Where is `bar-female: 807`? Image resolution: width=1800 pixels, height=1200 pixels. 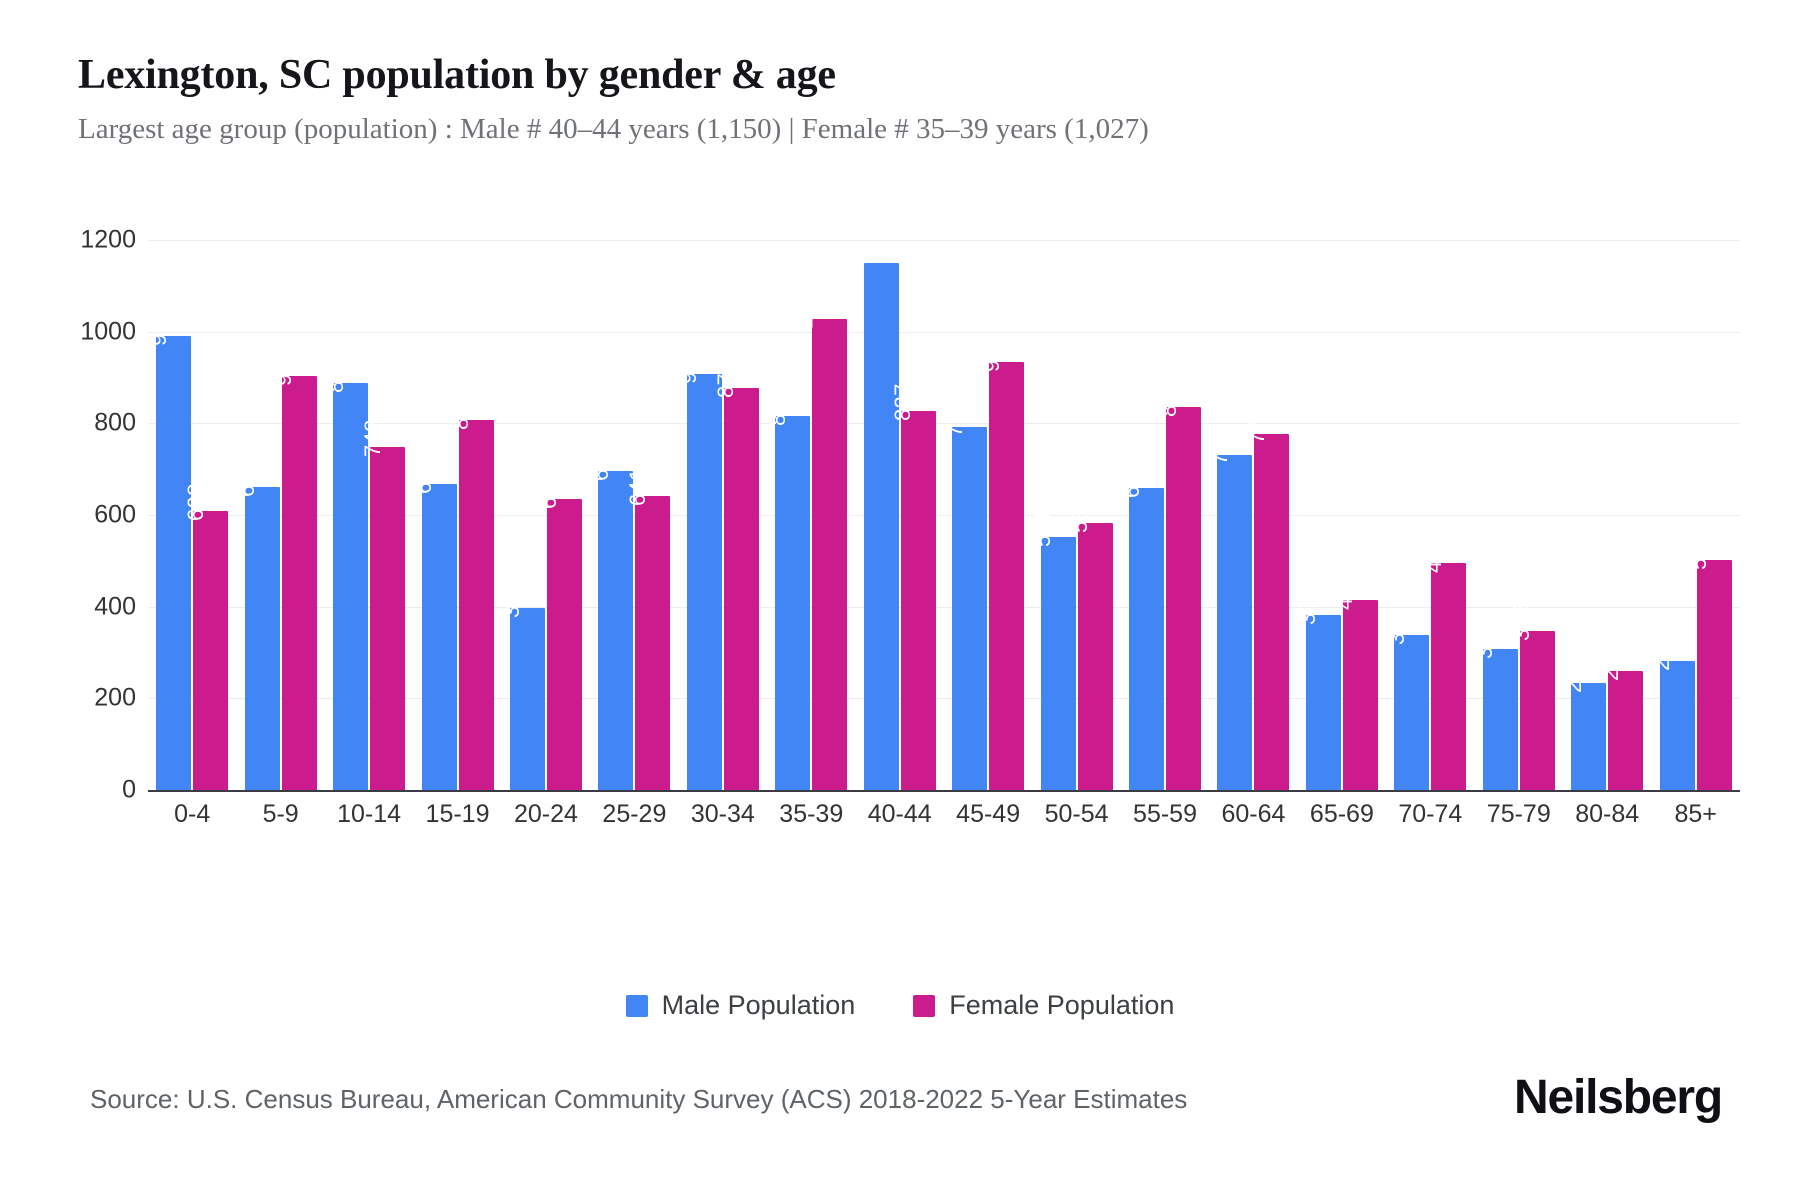
bar-female: 807 is located at coordinates (471, 591).